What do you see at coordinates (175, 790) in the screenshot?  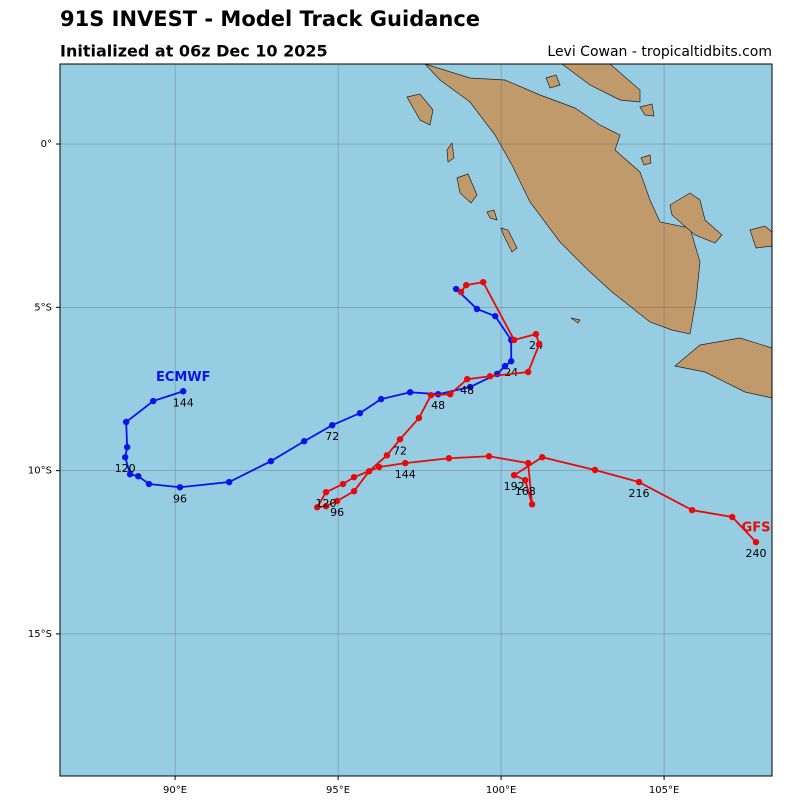 I see `x-tick-label: 90°E` at bounding box center [175, 790].